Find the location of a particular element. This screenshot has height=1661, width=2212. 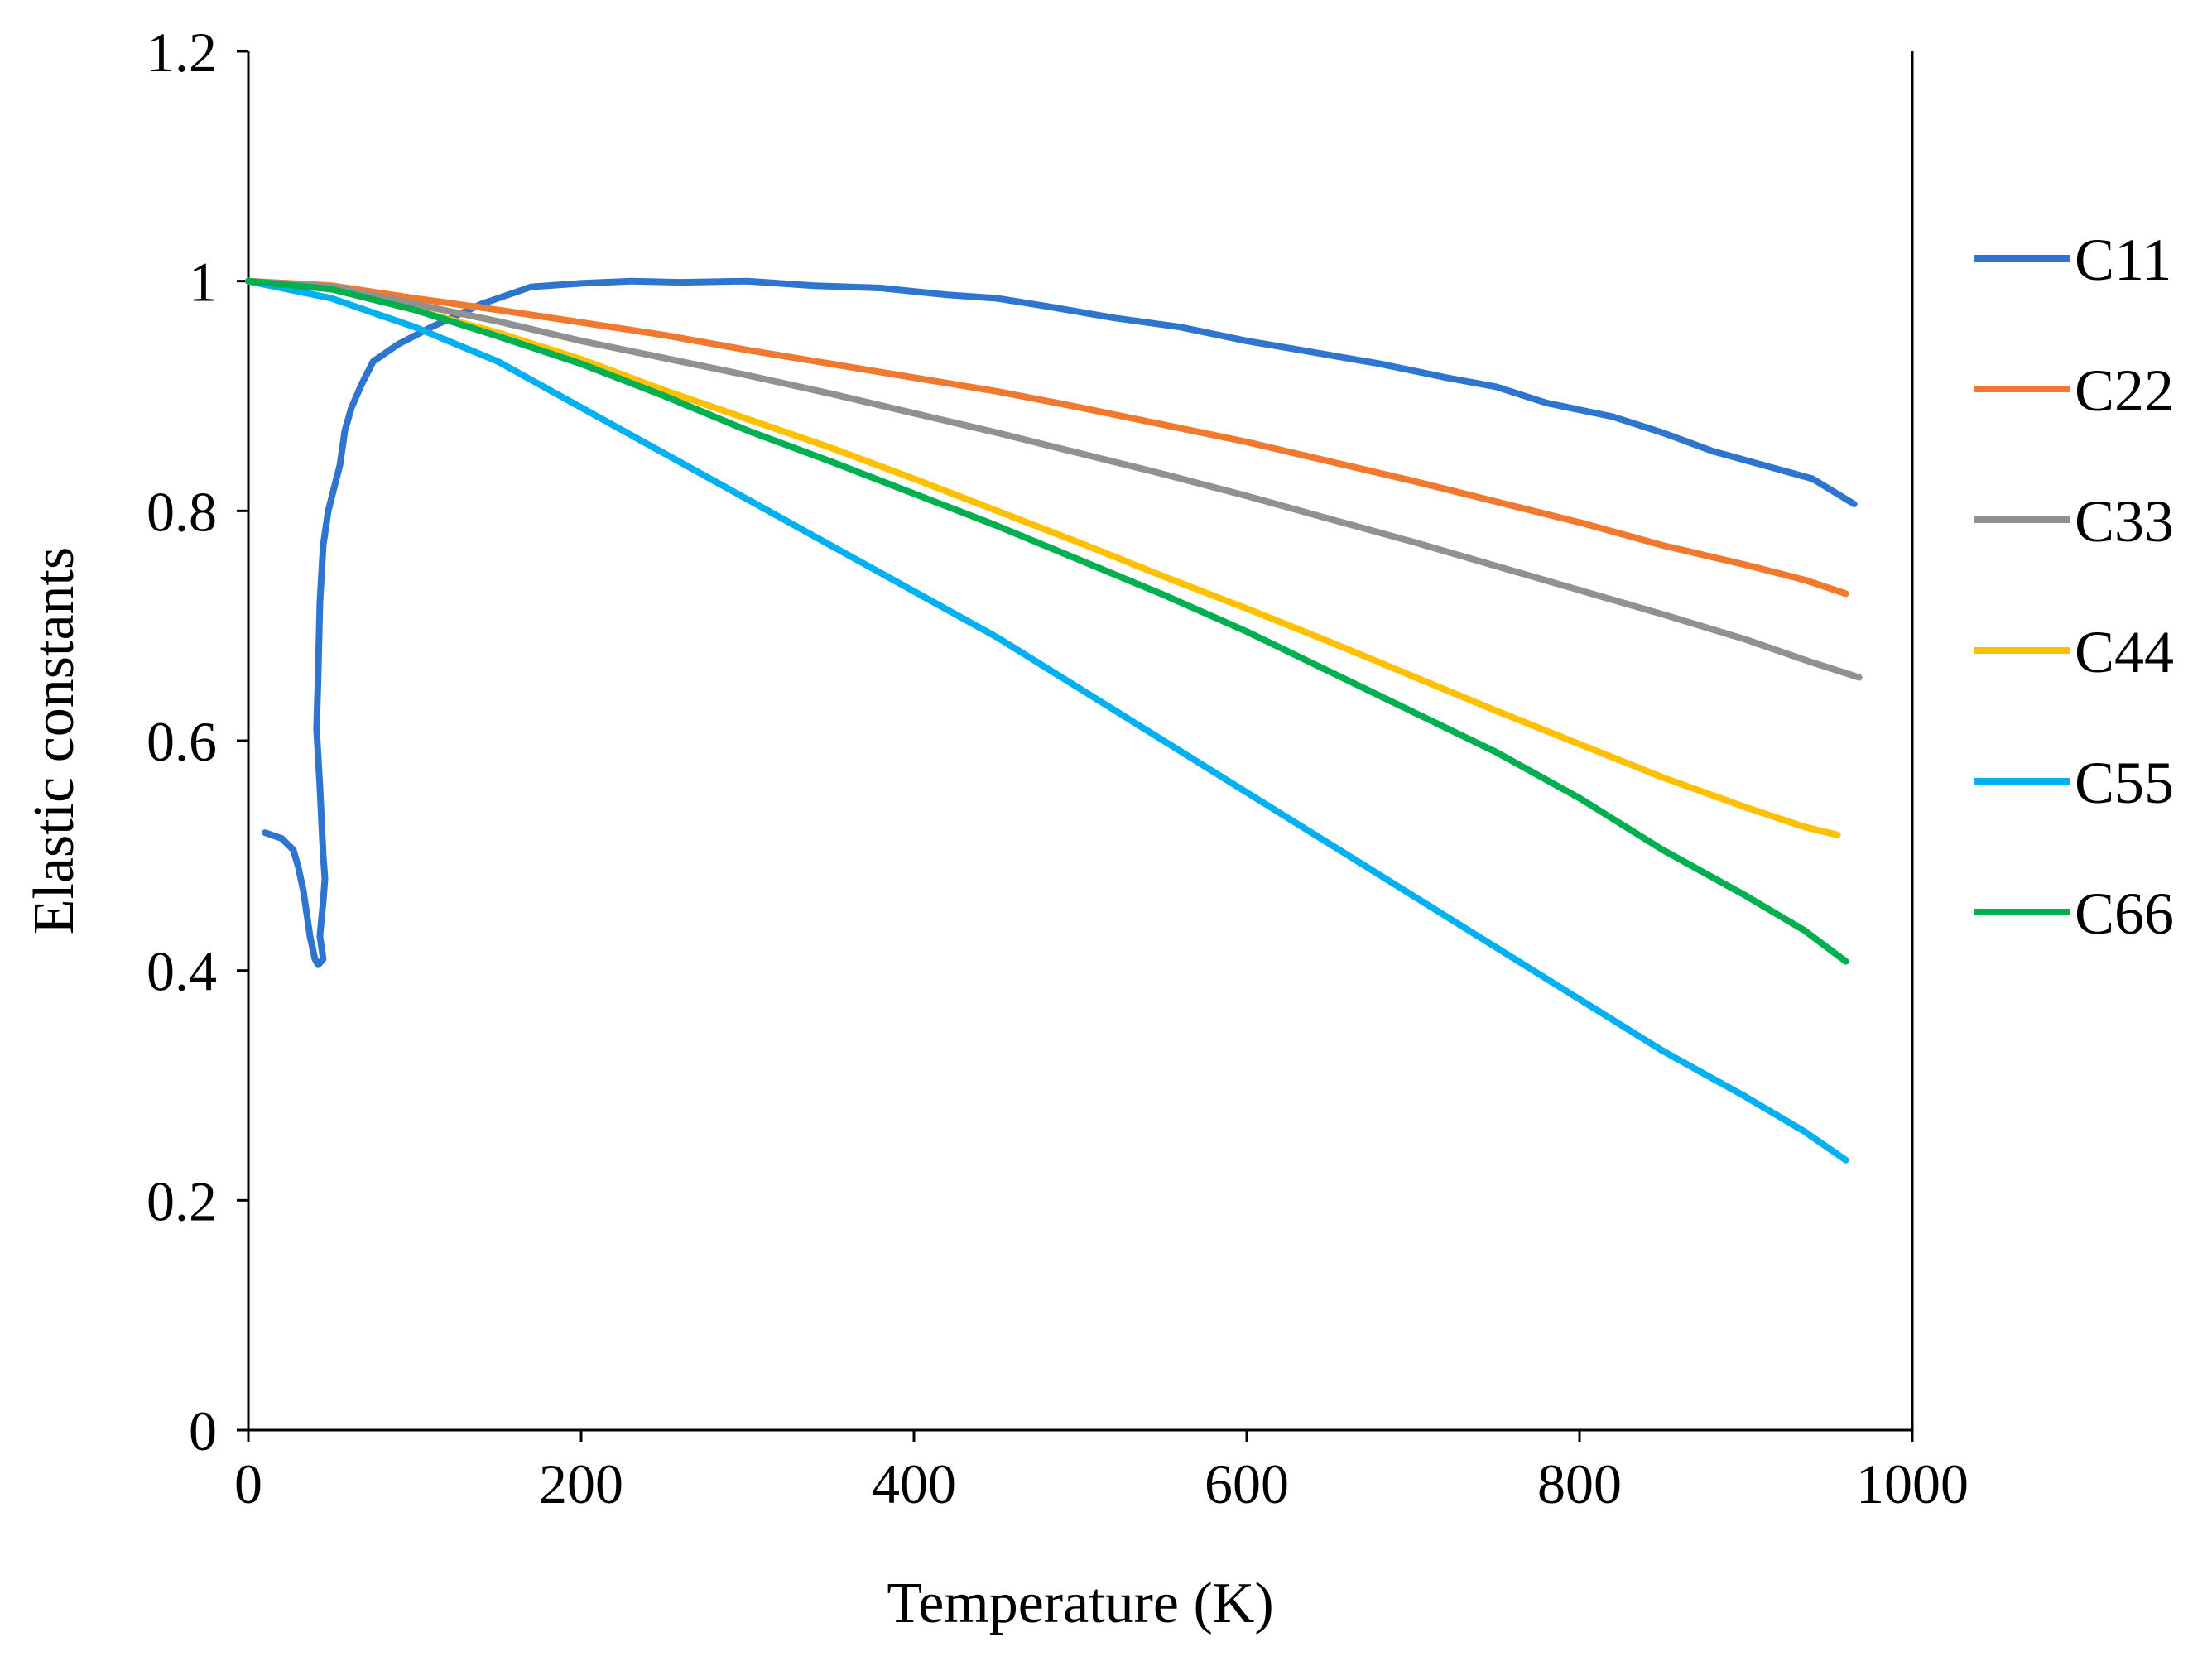

legend-label-c11: C11 is located at coordinates (2123, 260).